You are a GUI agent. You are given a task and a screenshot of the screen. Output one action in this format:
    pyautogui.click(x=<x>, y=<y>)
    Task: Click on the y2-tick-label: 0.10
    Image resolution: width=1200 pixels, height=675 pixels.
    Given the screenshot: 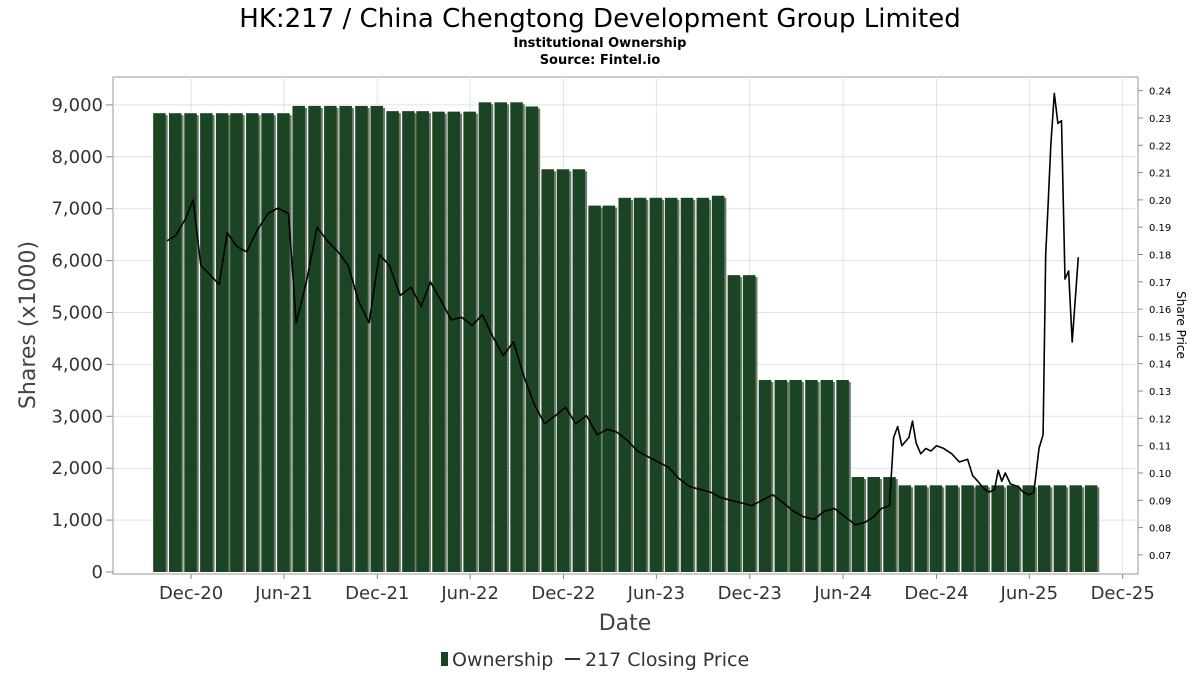 What is the action you would take?
    pyautogui.click(x=1160, y=474)
    